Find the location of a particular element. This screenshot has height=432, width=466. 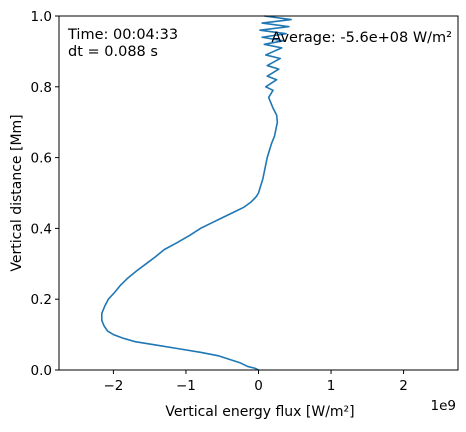

dt-annotation: dt = 0.088 s is located at coordinates (113, 52).